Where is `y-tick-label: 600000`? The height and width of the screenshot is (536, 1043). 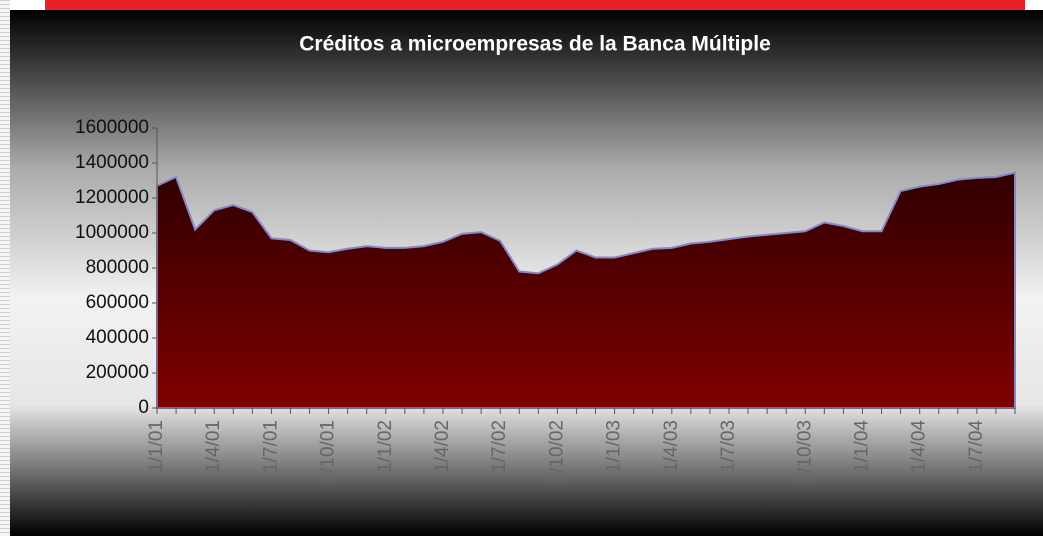
y-tick-label: 600000 is located at coordinates (117, 302).